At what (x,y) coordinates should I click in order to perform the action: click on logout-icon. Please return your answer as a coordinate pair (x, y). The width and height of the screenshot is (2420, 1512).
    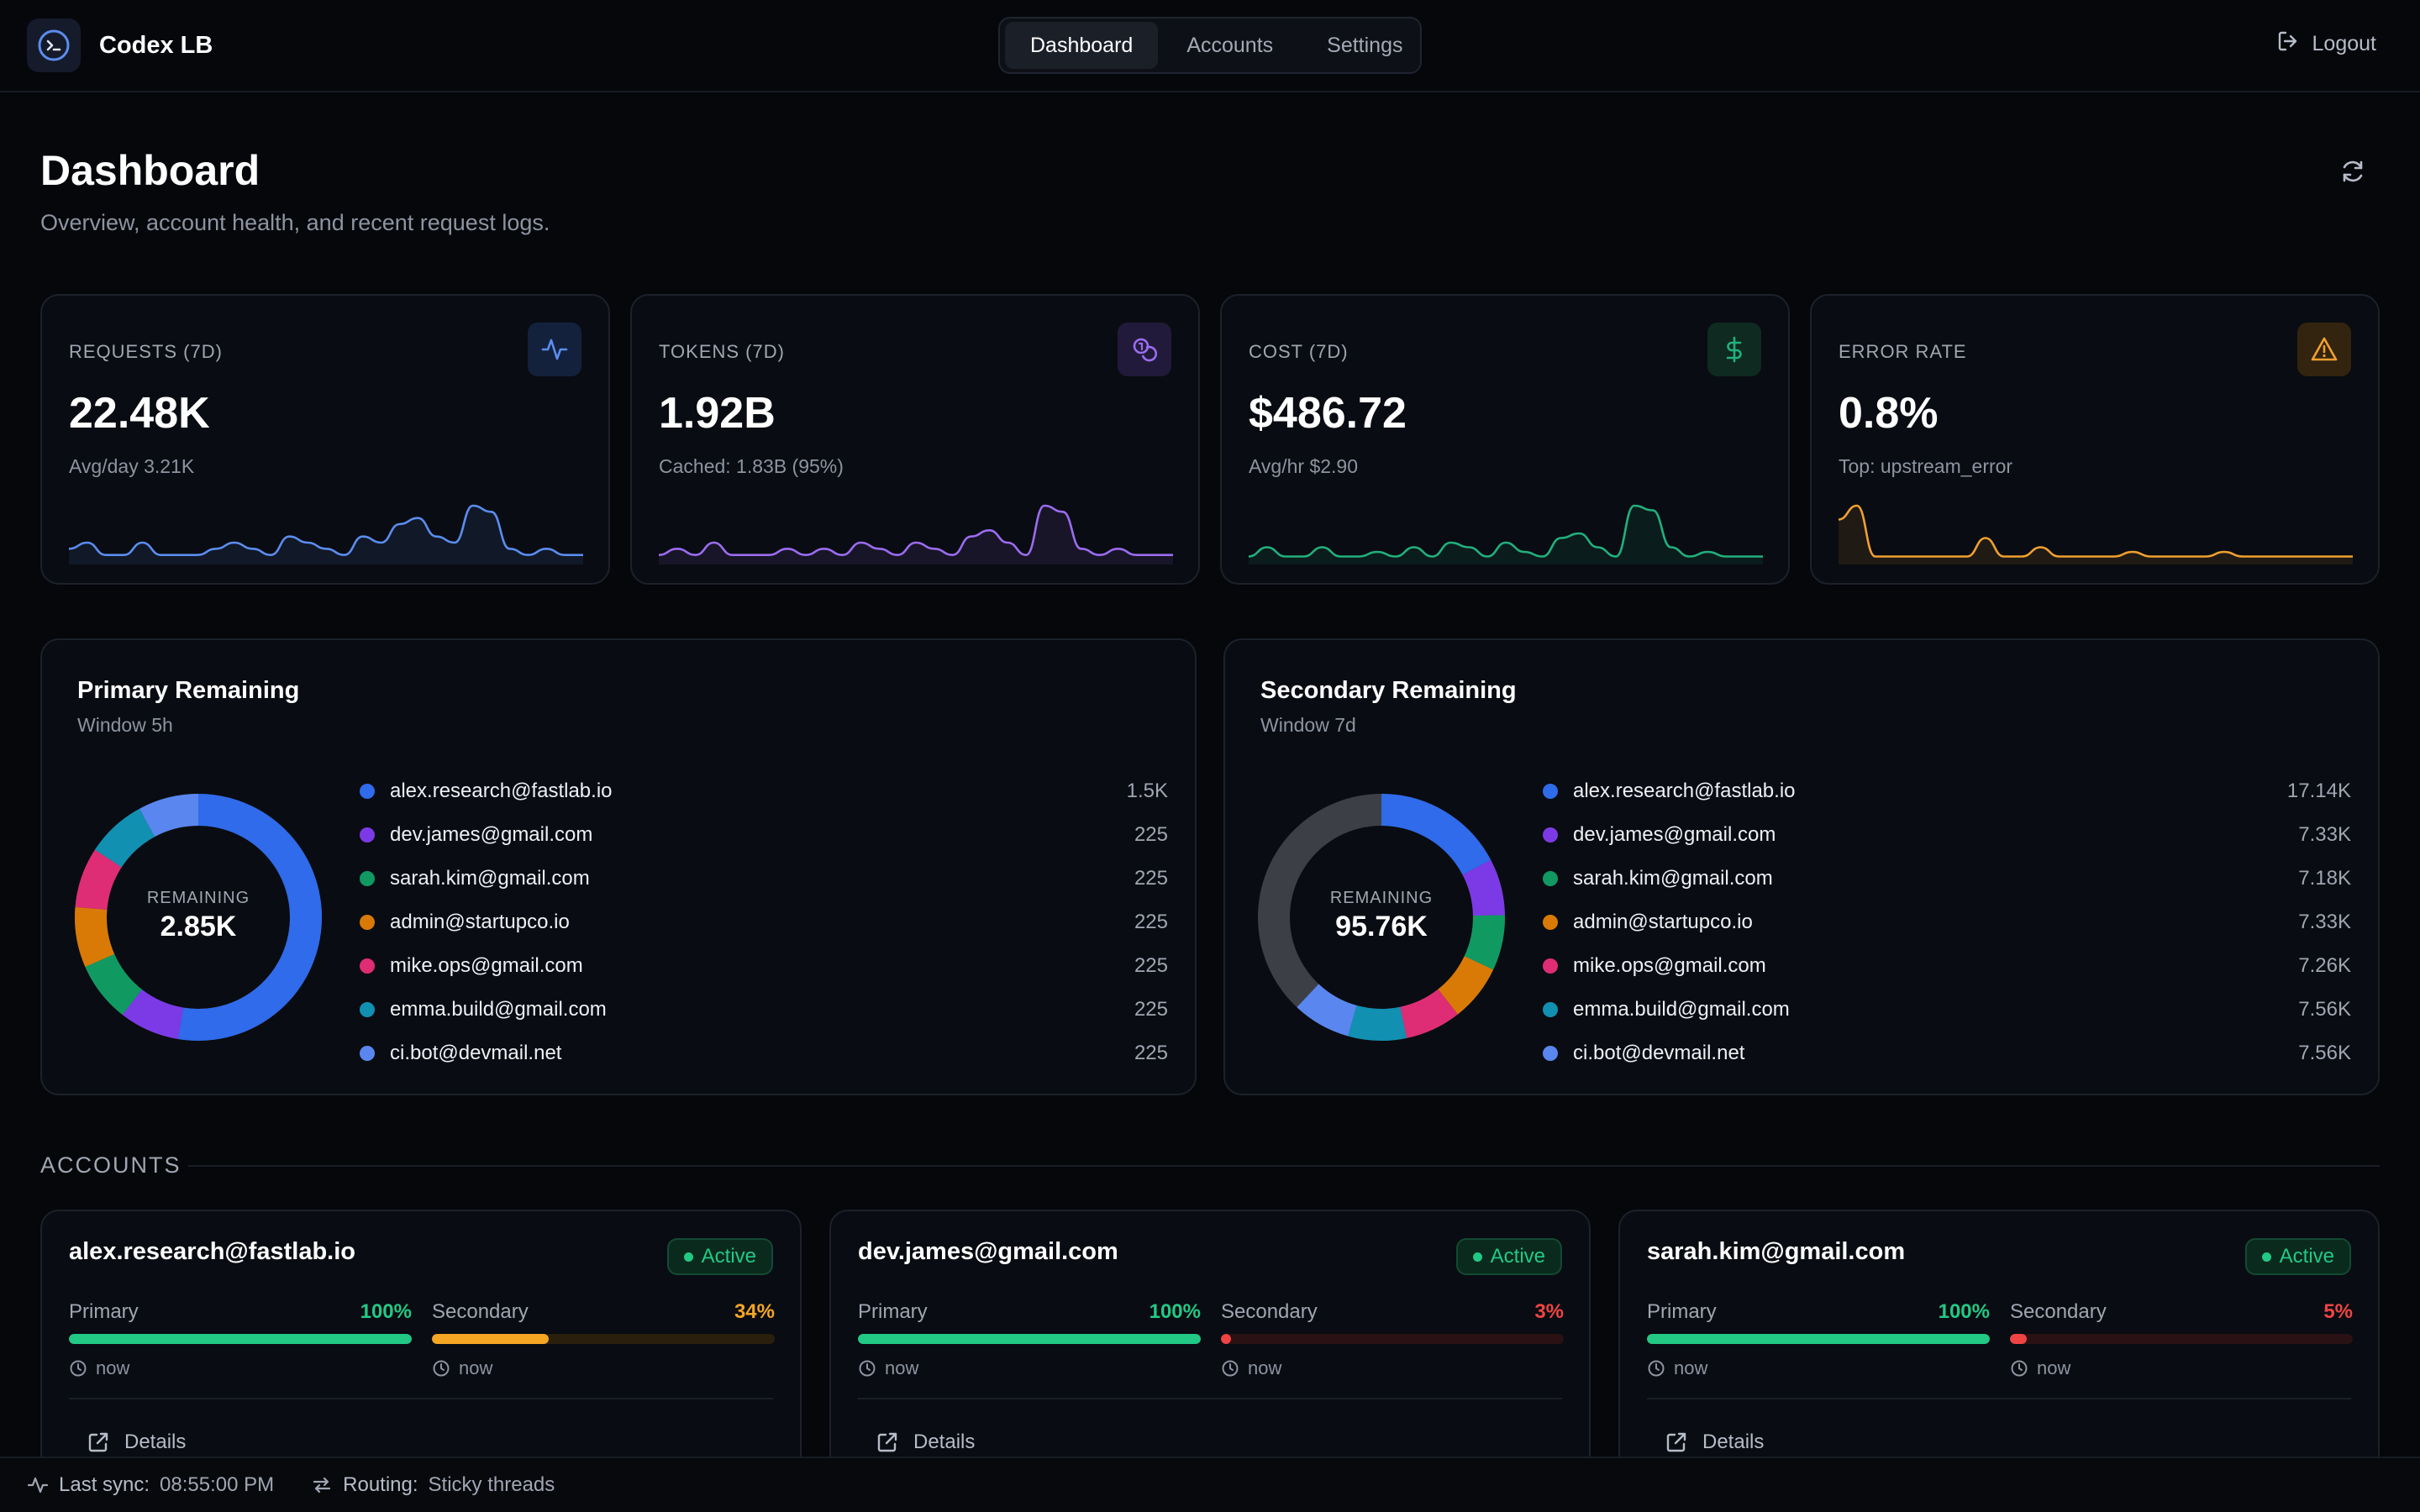
    Looking at the image, I should click on (2288, 44).